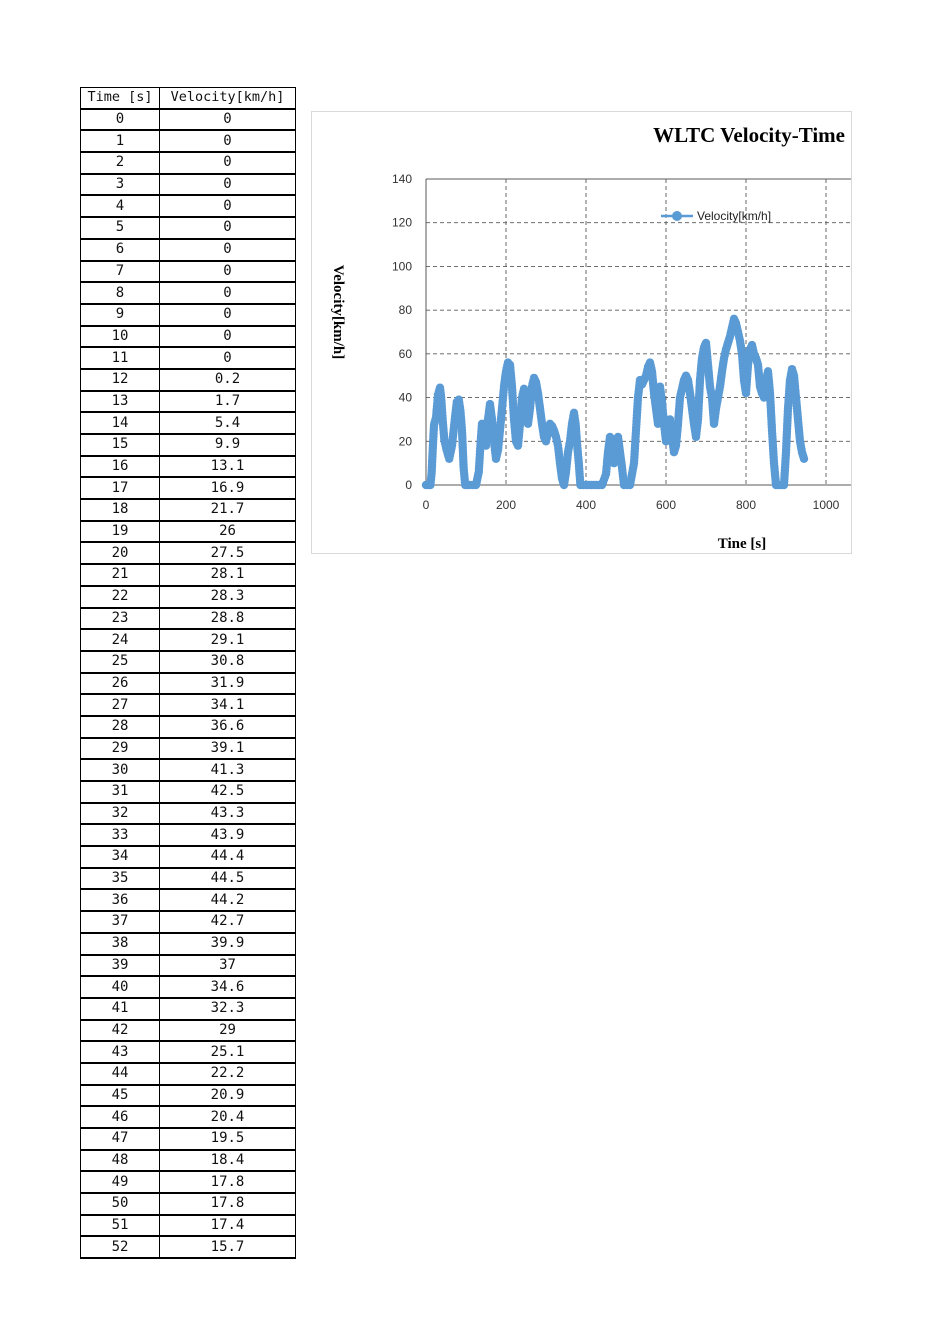 Image resolution: width=950 pixels, height=1344 pixels. What do you see at coordinates (120, 1204) in the screenshot?
I see `time-cell: 50` at bounding box center [120, 1204].